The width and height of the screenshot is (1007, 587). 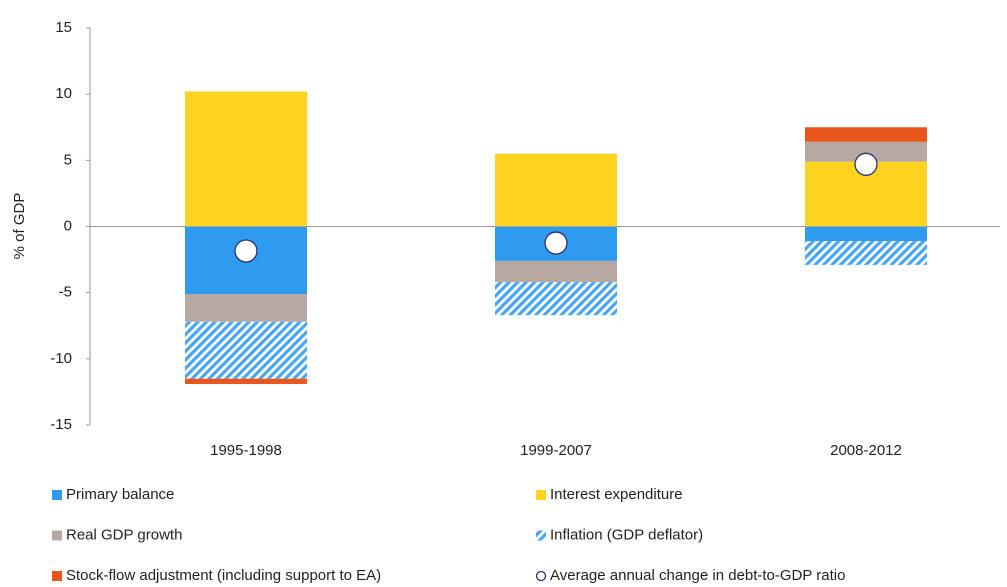 What do you see at coordinates (616, 494) in the screenshot?
I see `legend-label: Interest expenditure` at bounding box center [616, 494].